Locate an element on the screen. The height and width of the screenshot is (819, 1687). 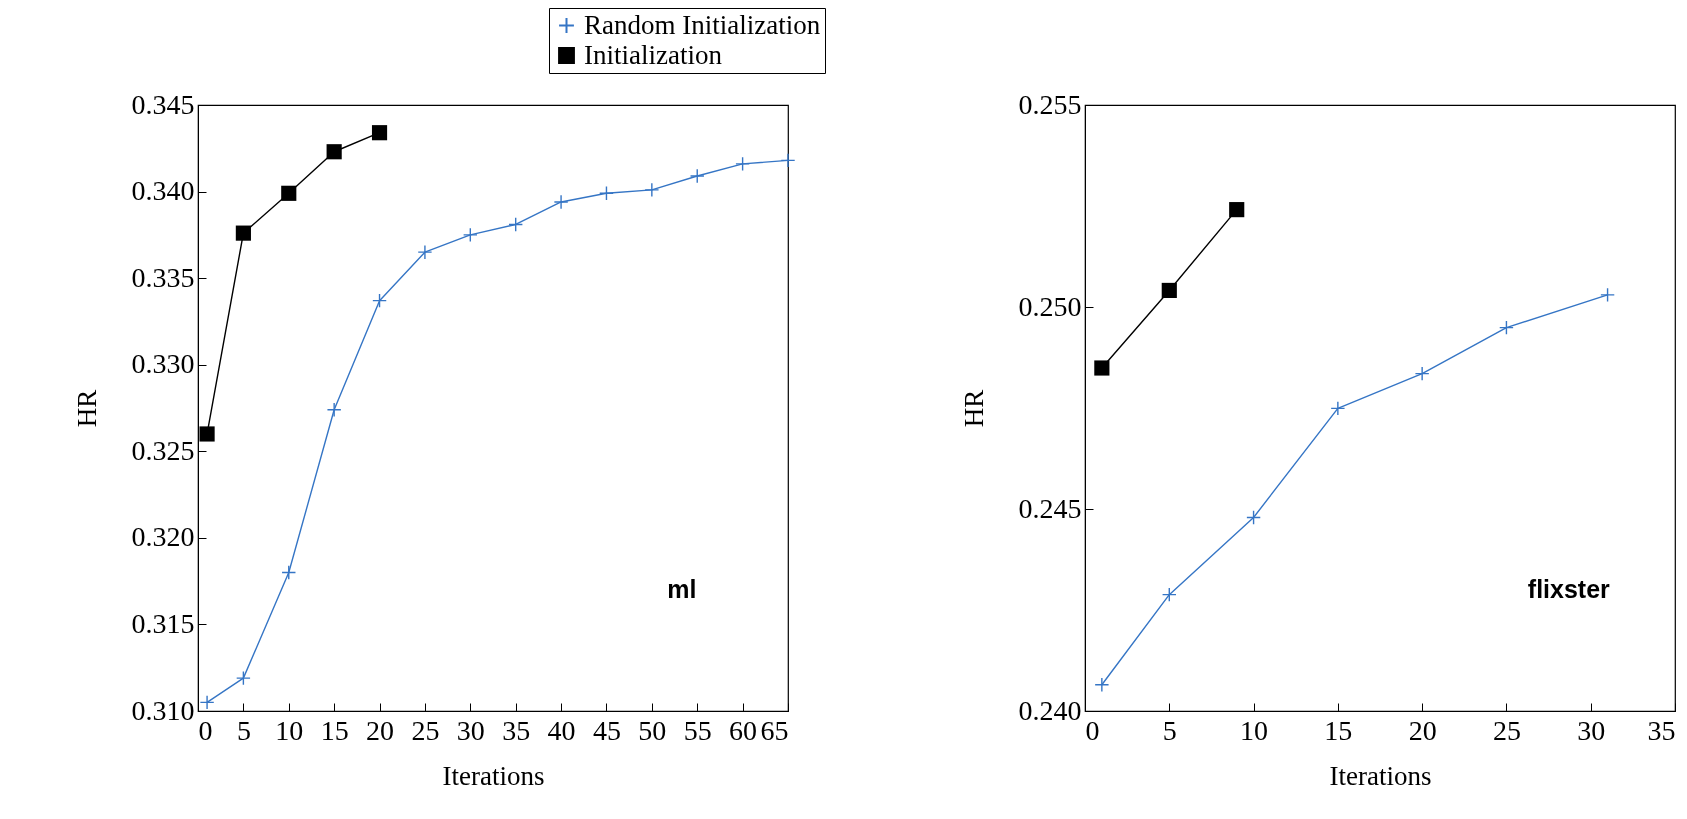
x-tick-label: 40 is located at coordinates (561, 730).